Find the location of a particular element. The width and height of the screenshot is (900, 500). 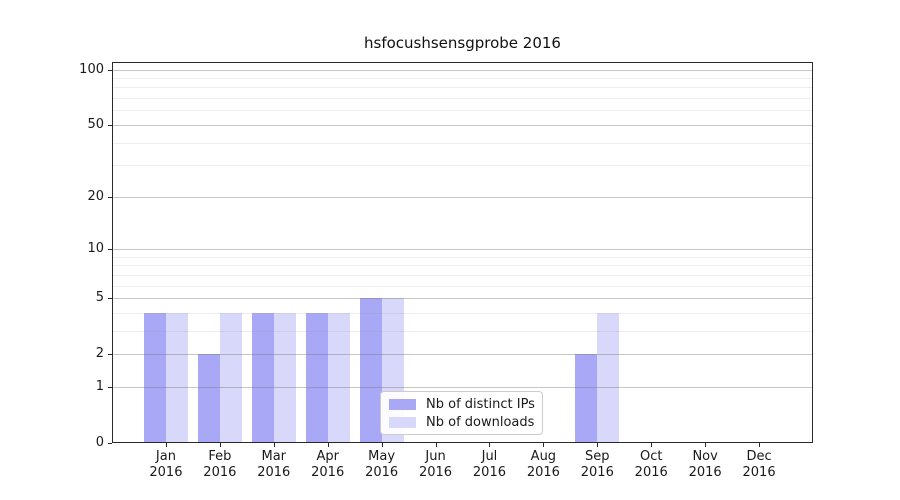

x-tick-label: Nov 2016 is located at coordinates (705, 464).